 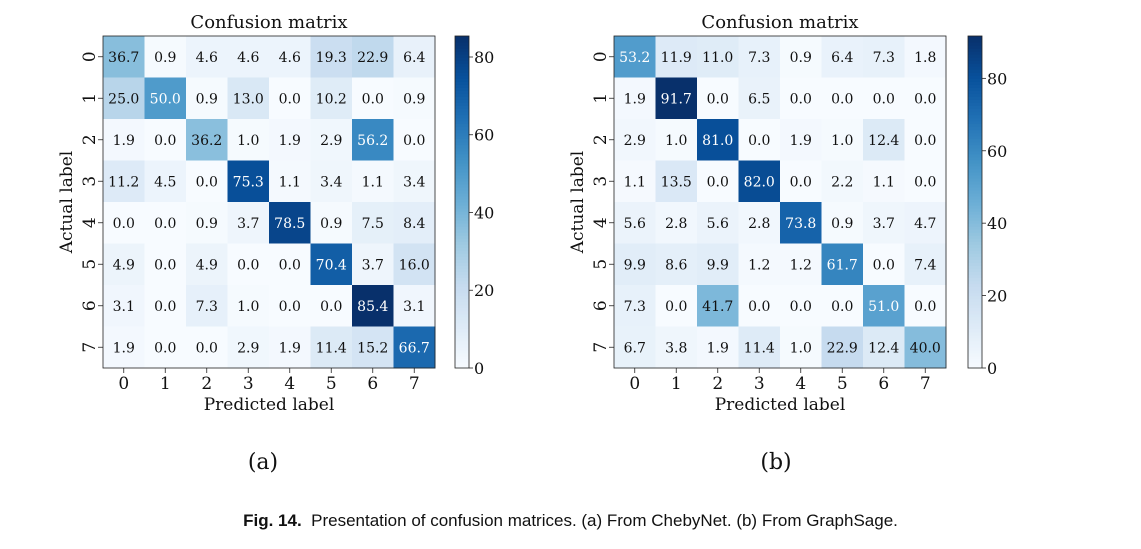 What do you see at coordinates (997, 223) in the screenshot?
I see `colorbar-tick-label: 40` at bounding box center [997, 223].